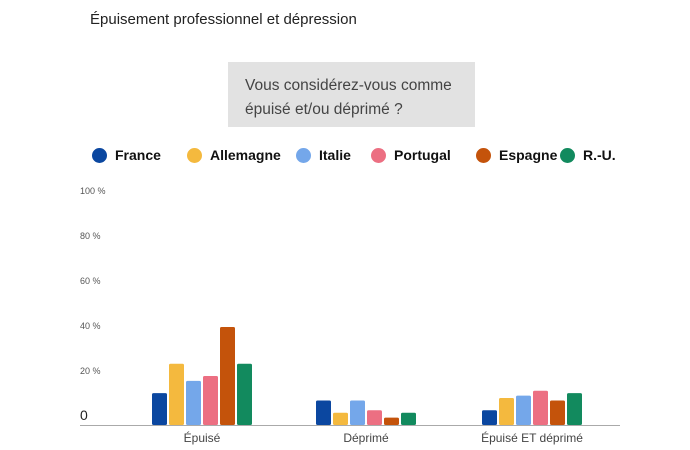 This screenshot has height=450, width=690. I want to click on legend-item: R.-U., so click(588, 155).